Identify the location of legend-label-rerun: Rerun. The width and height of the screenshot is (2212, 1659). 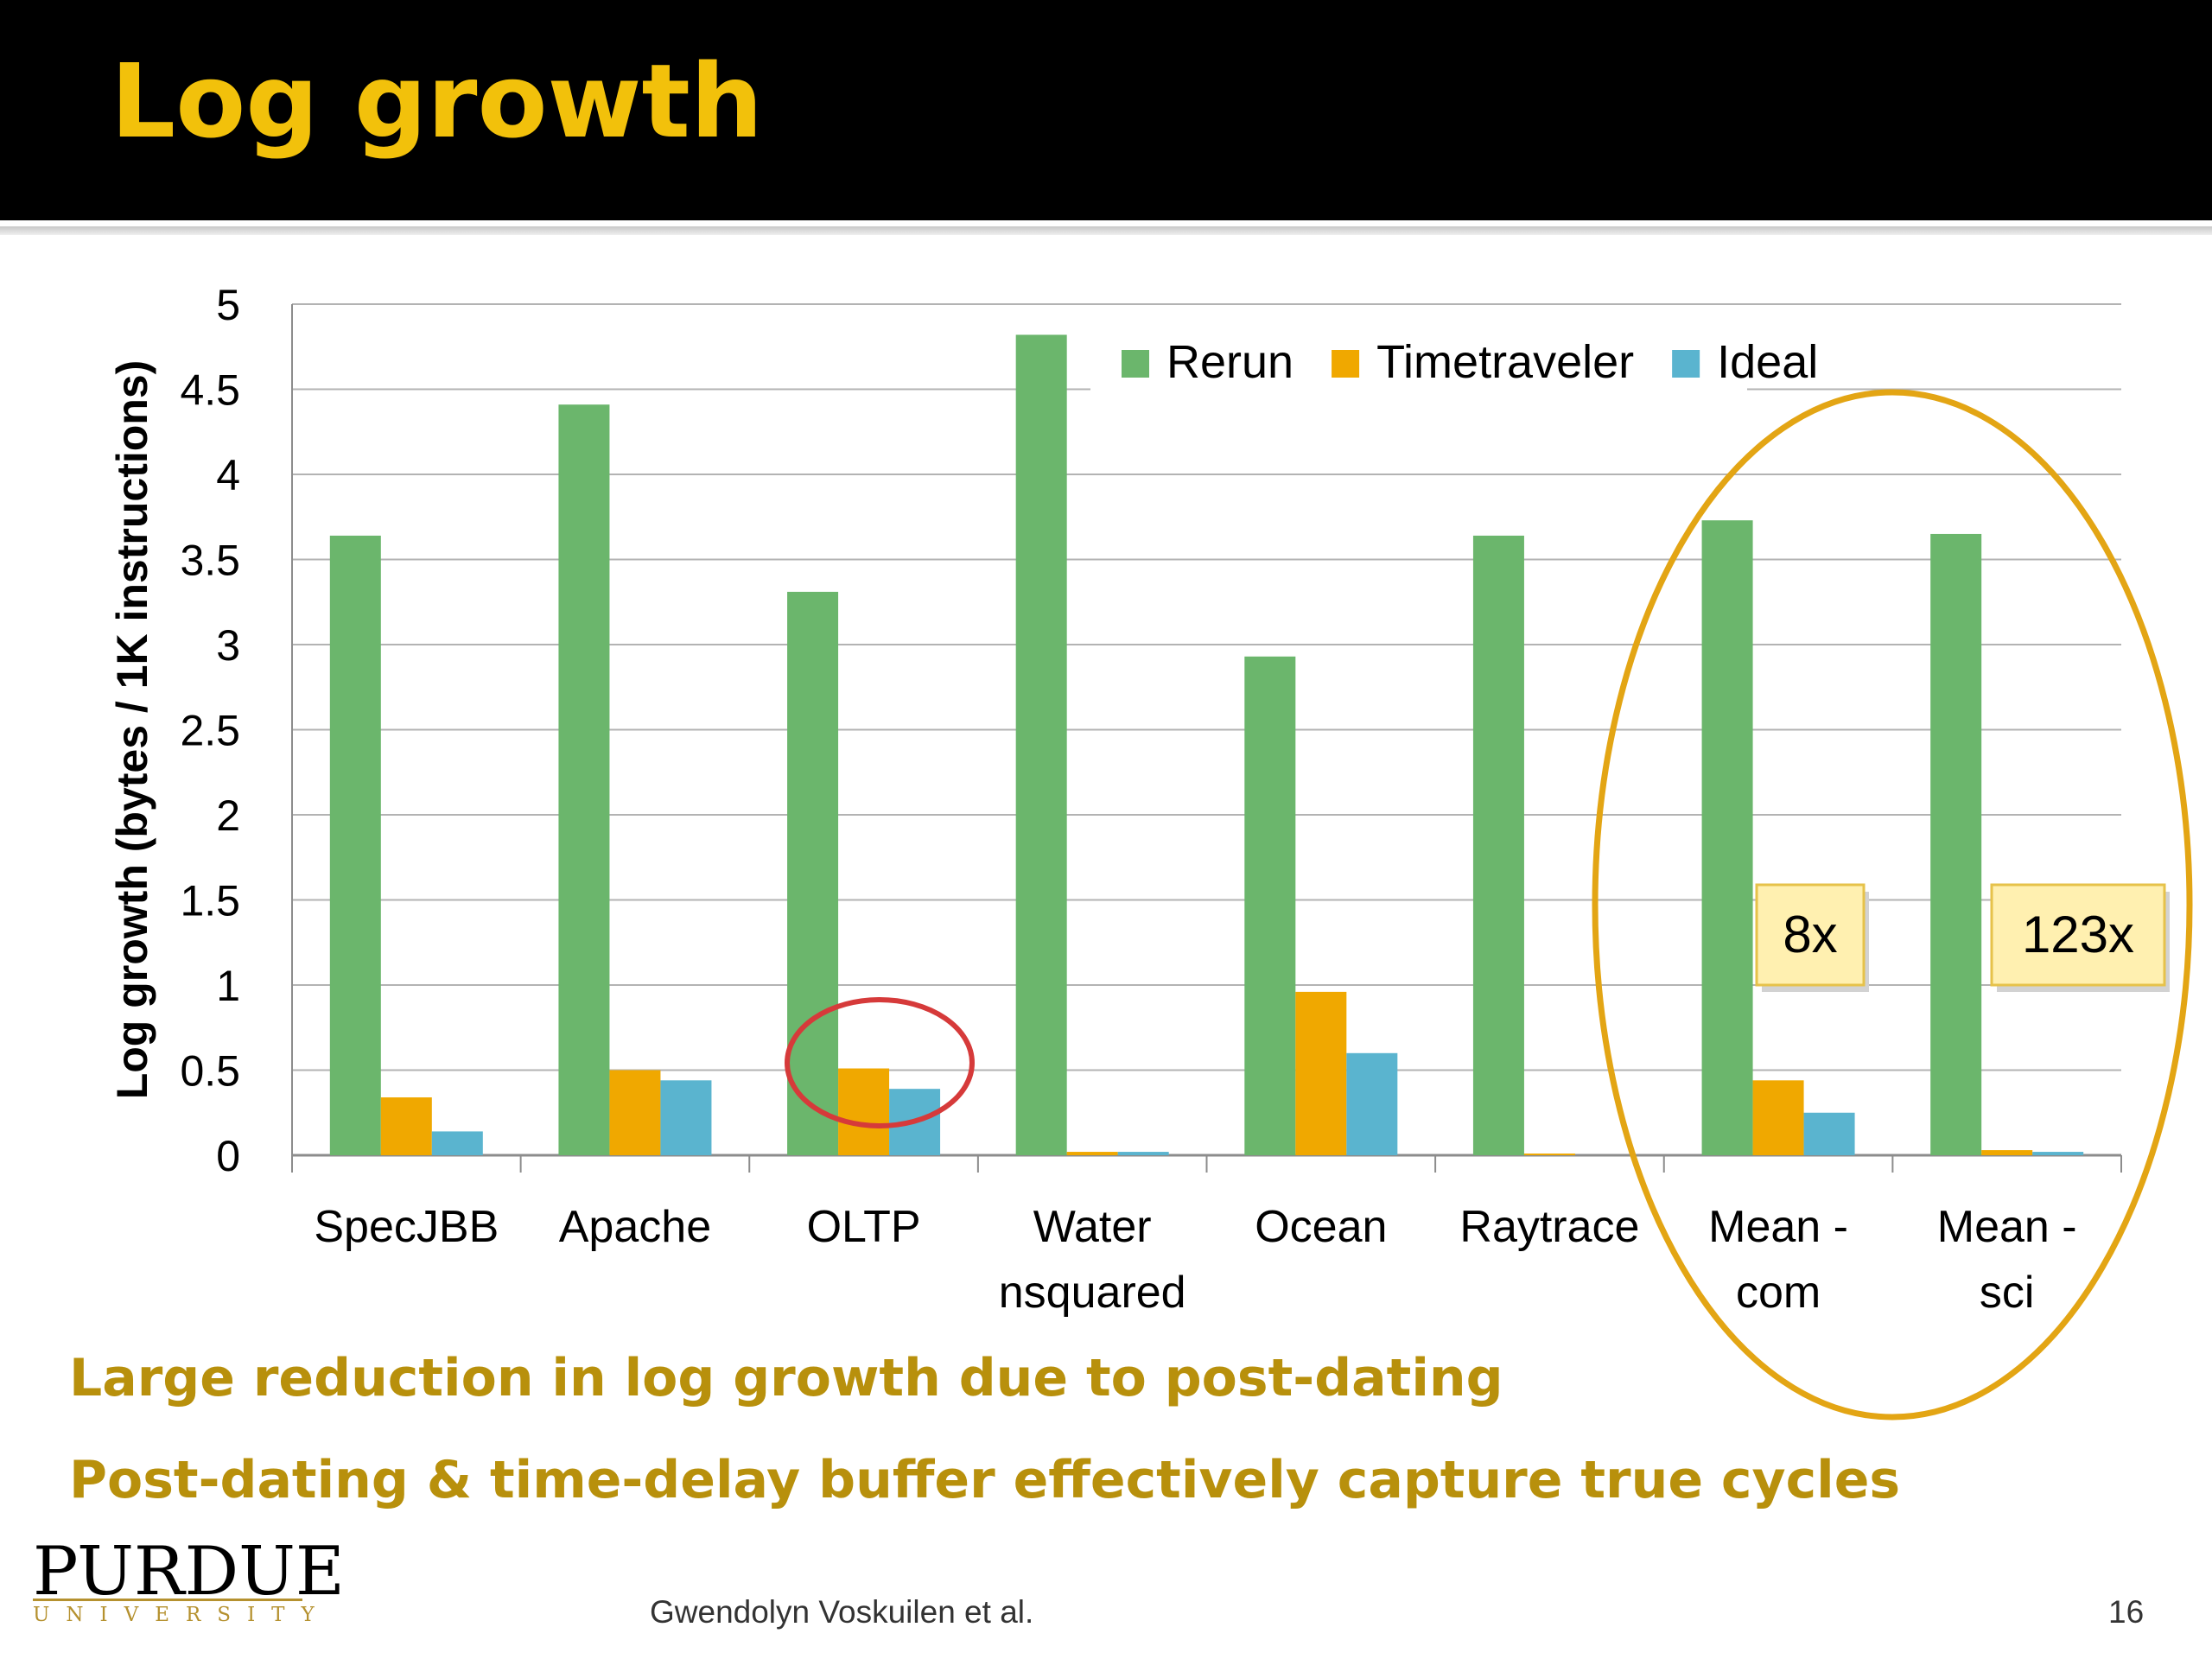
(1230, 362).